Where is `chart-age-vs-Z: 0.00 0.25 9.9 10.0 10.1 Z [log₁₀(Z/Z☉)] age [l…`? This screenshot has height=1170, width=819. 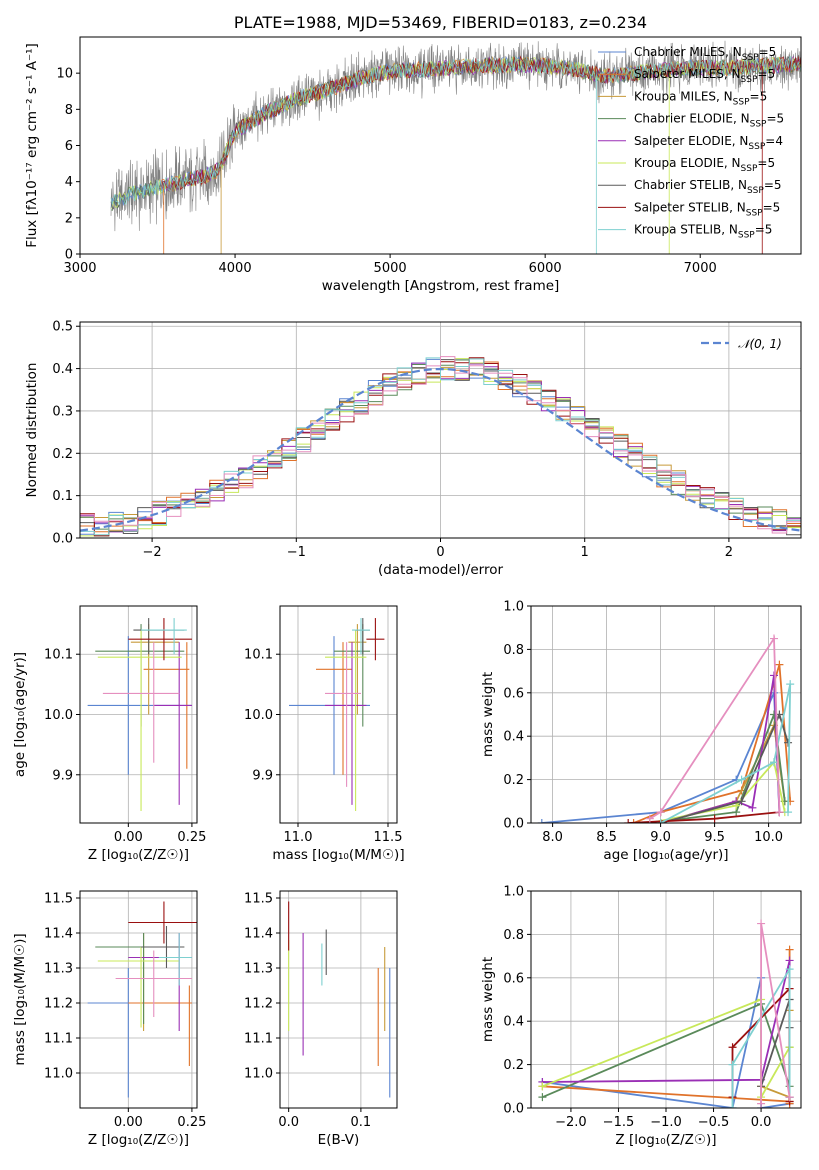
chart-age-vs-Z: 0.00 0.25 9.9 10.0 10.1 Z [log₁₀(Z/Z☉)] age [l… is located at coordinates (109, 734).